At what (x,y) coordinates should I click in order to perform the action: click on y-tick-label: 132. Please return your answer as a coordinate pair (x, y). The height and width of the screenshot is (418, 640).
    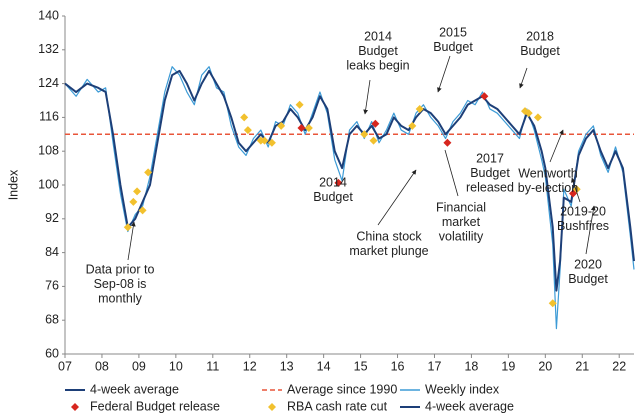
    Looking at the image, I should click on (48, 49).